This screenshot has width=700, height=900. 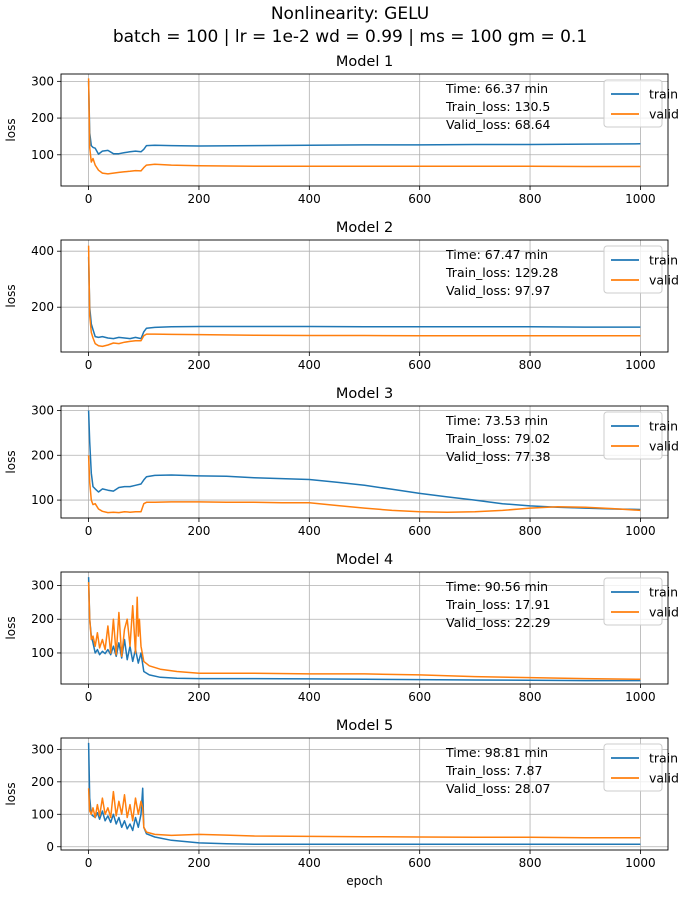 What do you see at coordinates (498, 290) in the screenshot?
I see `annotation-line: Valid_loss: 97.97` at bounding box center [498, 290].